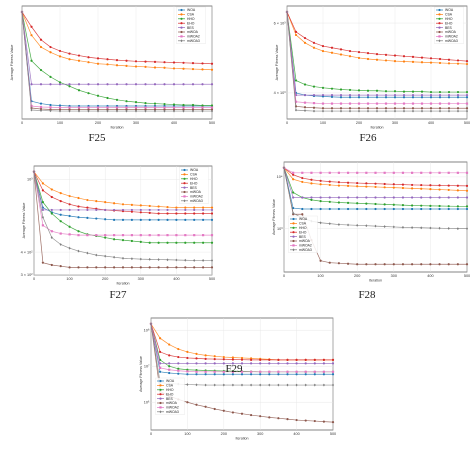 The width and height of the screenshot is (474, 457). Describe the element at coordinates (105, 279) in the screenshot. I see `x-tick-label: 200` at that location.